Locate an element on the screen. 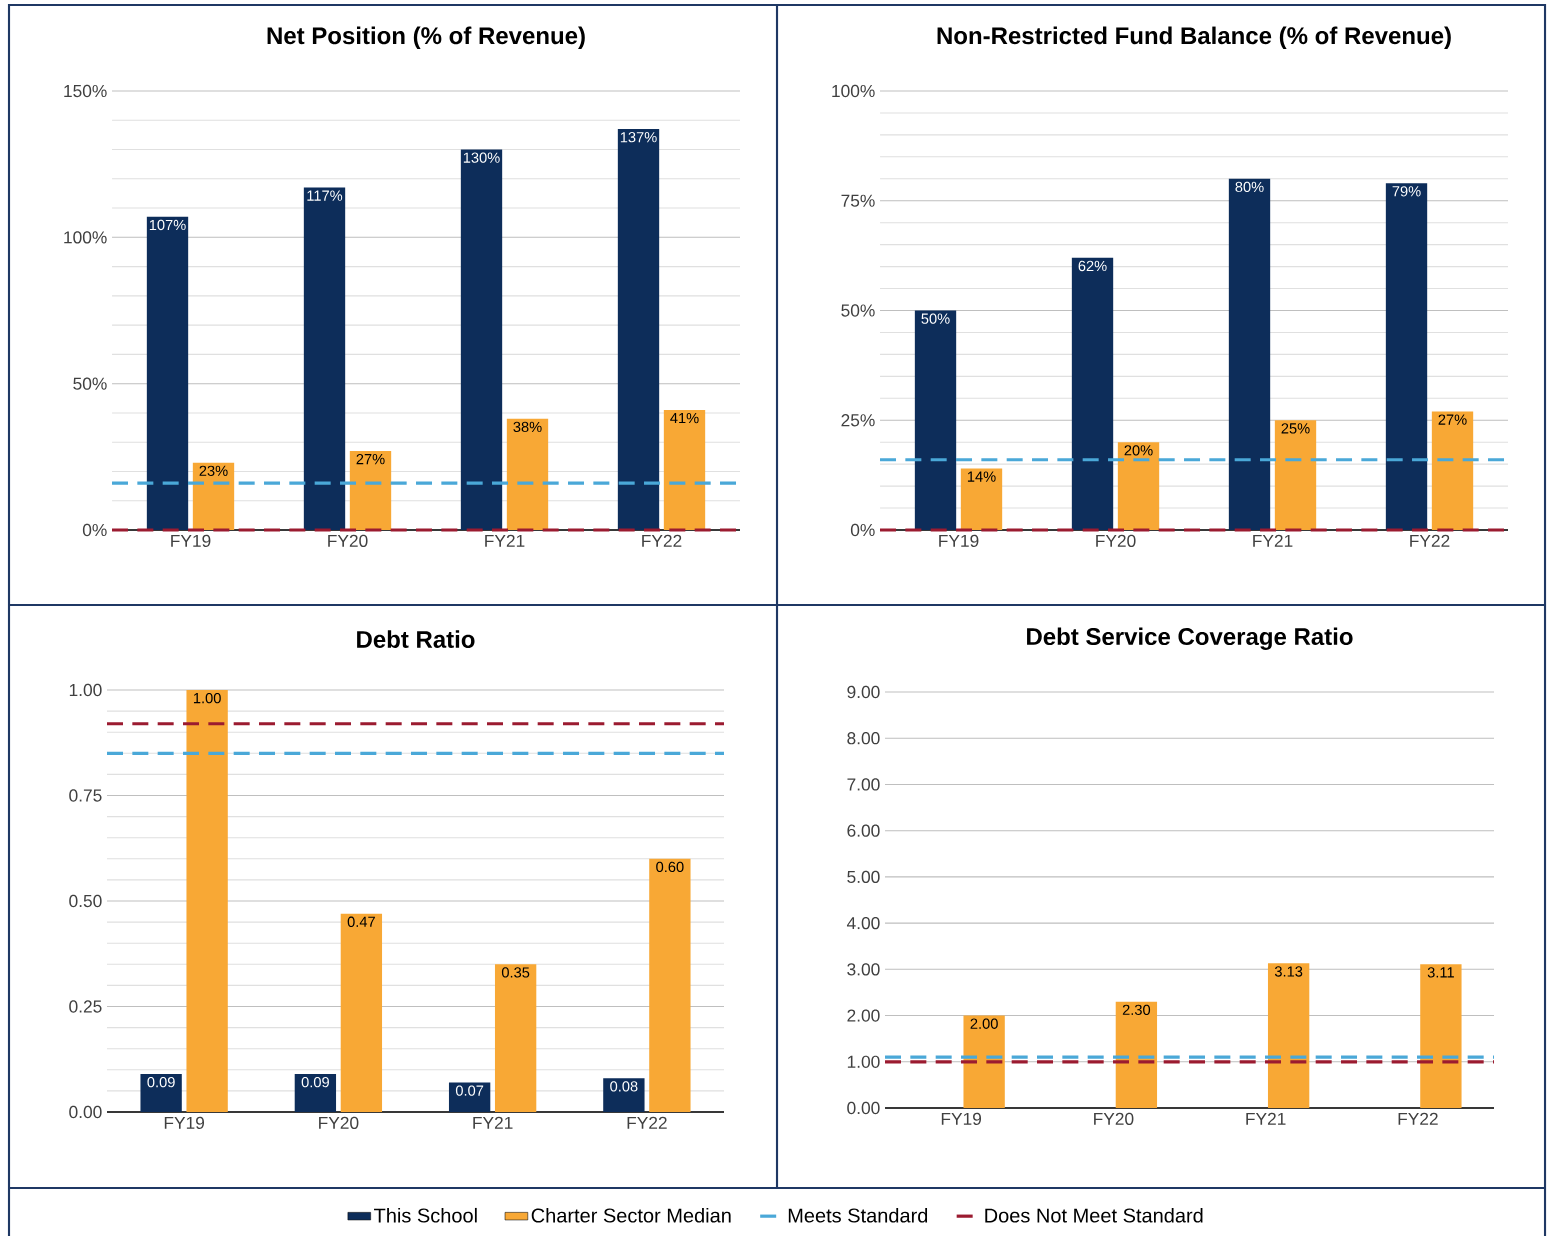 The image size is (1551, 1236). data-label: 3.13 is located at coordinates (1288, 971).